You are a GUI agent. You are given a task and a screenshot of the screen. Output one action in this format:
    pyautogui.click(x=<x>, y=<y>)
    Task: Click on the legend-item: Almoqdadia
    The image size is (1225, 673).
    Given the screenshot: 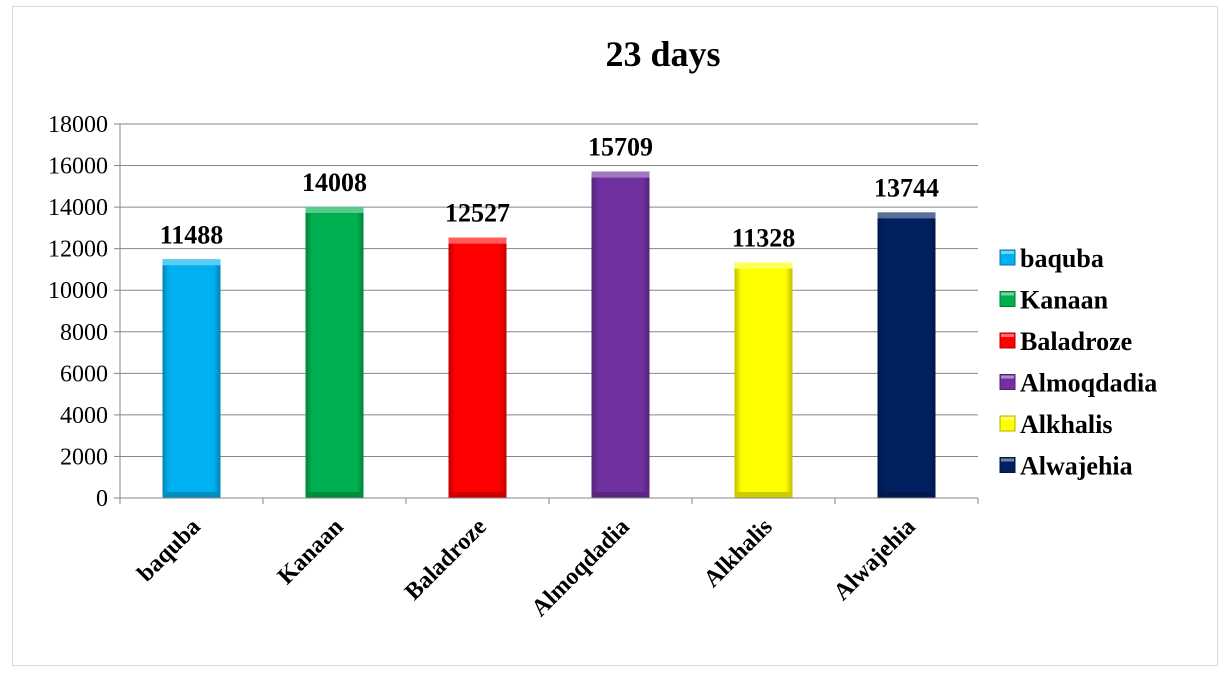 What is the action you would take?
    pyautogui.click(x=1078, y=383)
    